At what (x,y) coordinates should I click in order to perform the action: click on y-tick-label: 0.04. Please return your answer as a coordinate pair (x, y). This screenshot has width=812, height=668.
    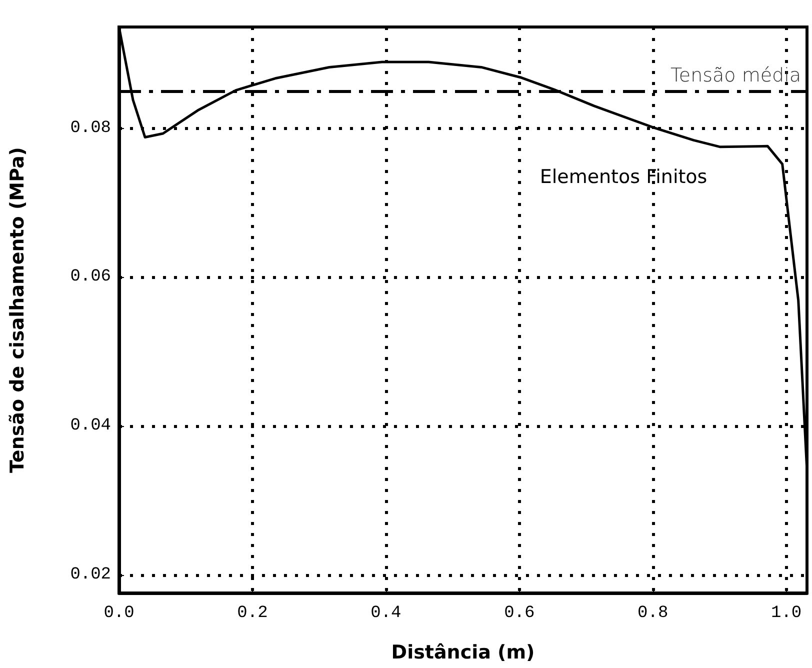
    Looking at the image, I should click on (90, 426).